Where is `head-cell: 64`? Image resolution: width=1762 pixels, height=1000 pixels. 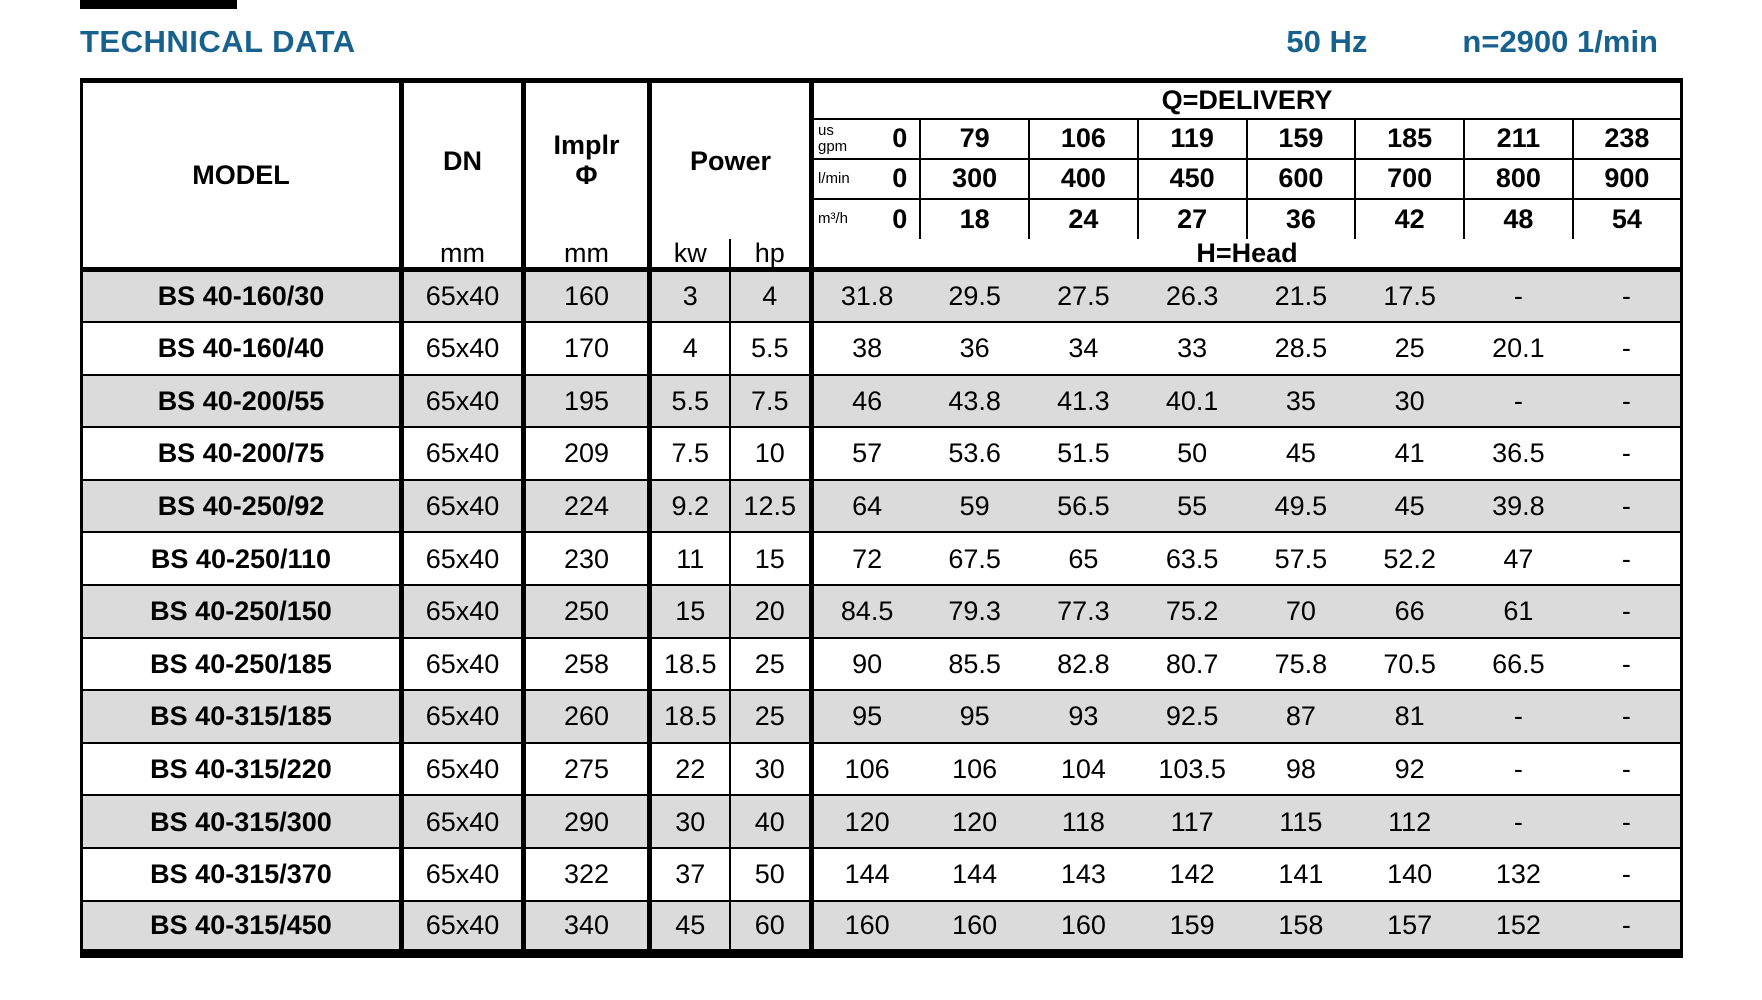 head-cell: 64 is located at coordinates (866, 505).